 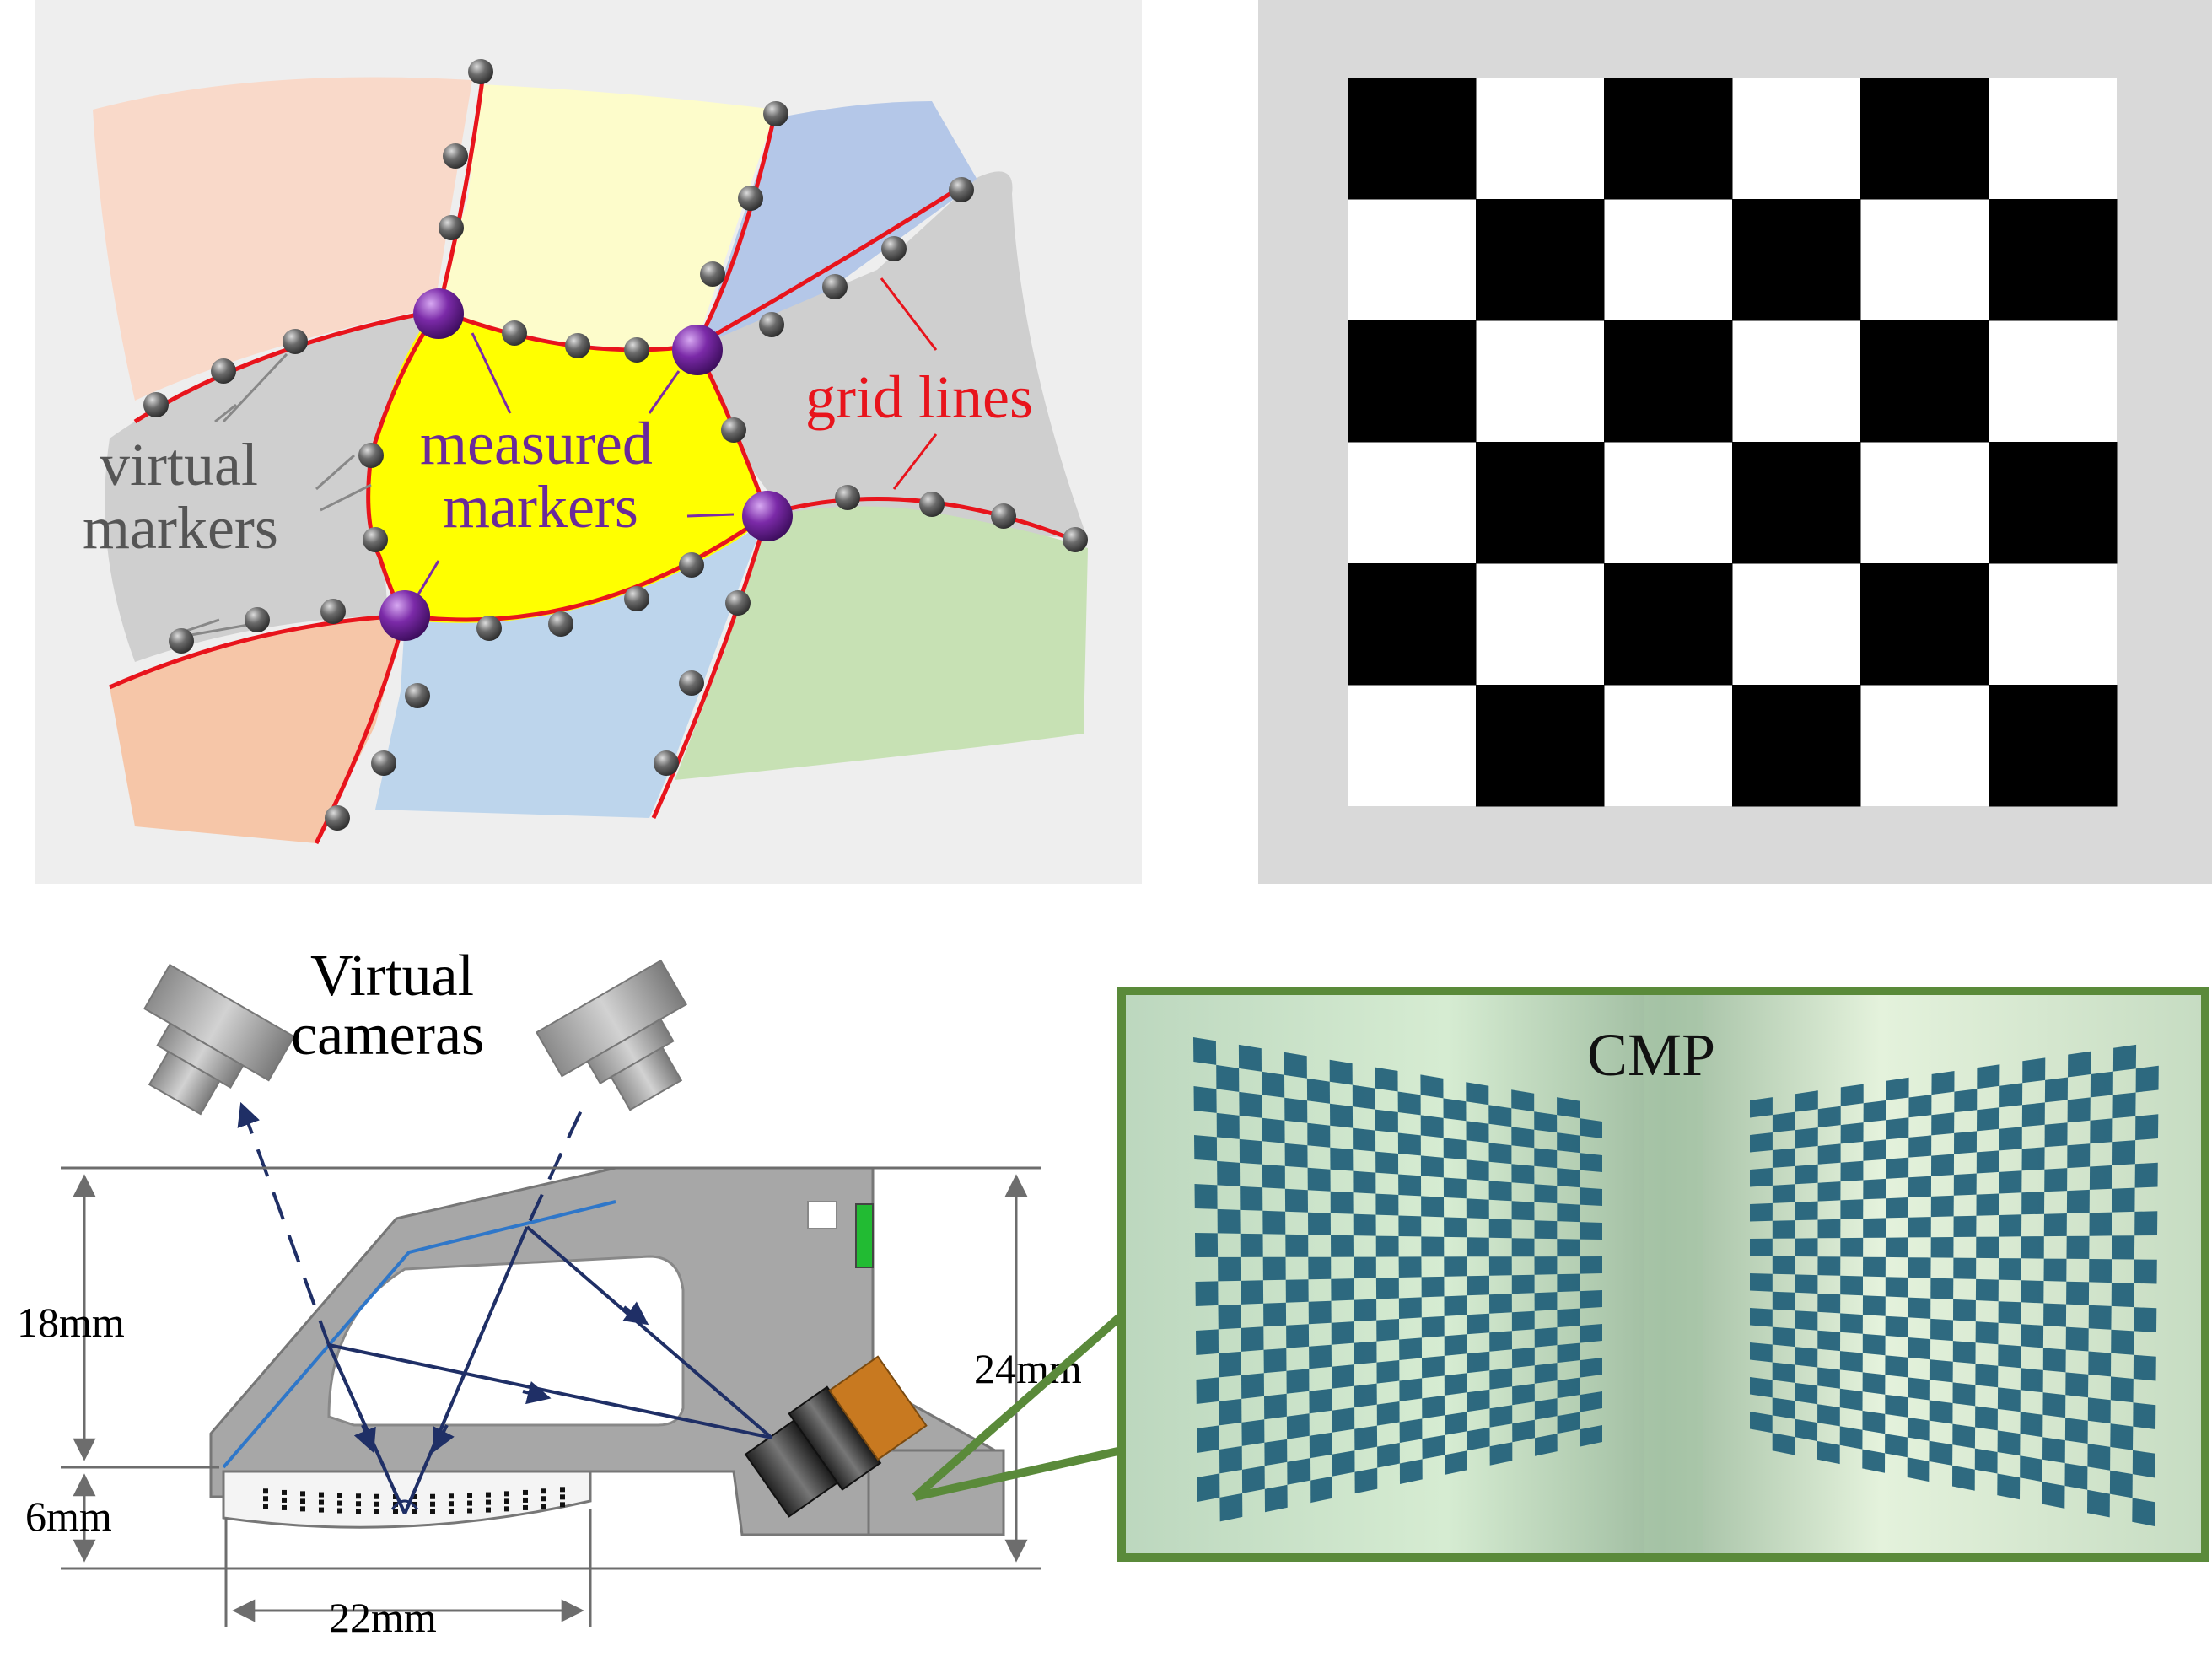 I want to click on patch-top-right, so click(x=839, y=223).